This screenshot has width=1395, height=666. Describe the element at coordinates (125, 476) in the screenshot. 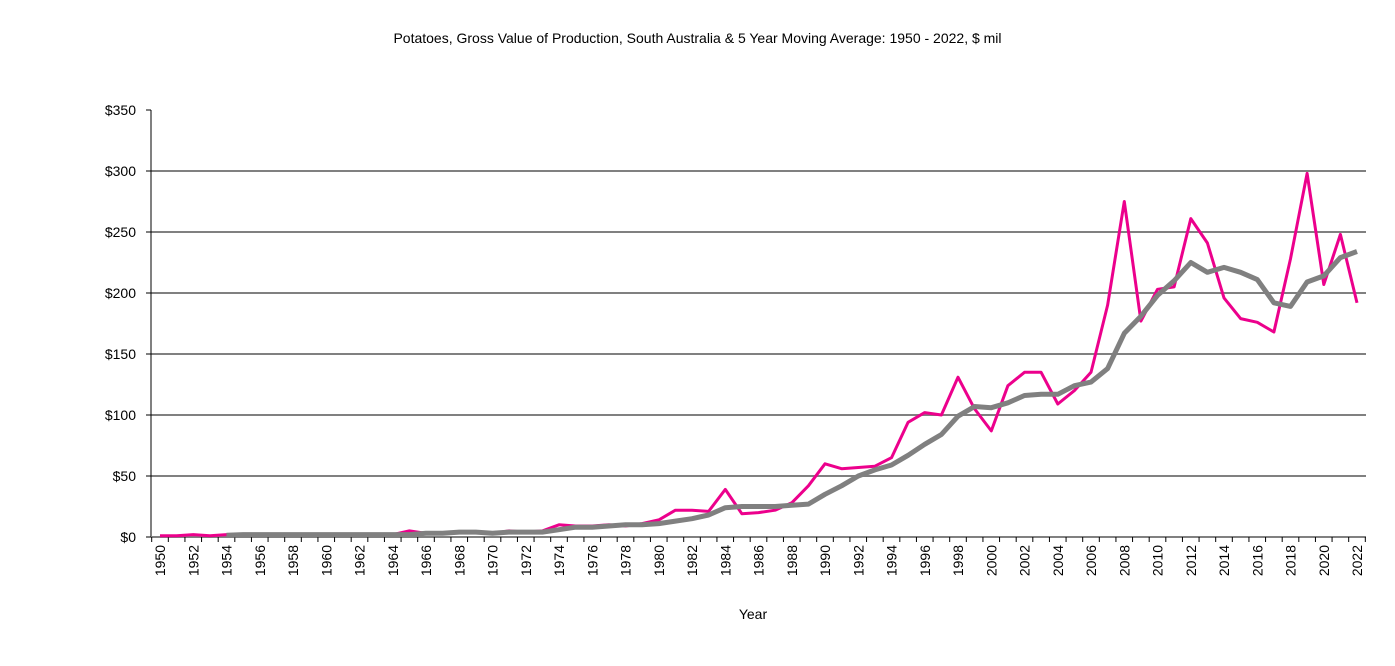

I see `y-tick-label: $50` at that location.